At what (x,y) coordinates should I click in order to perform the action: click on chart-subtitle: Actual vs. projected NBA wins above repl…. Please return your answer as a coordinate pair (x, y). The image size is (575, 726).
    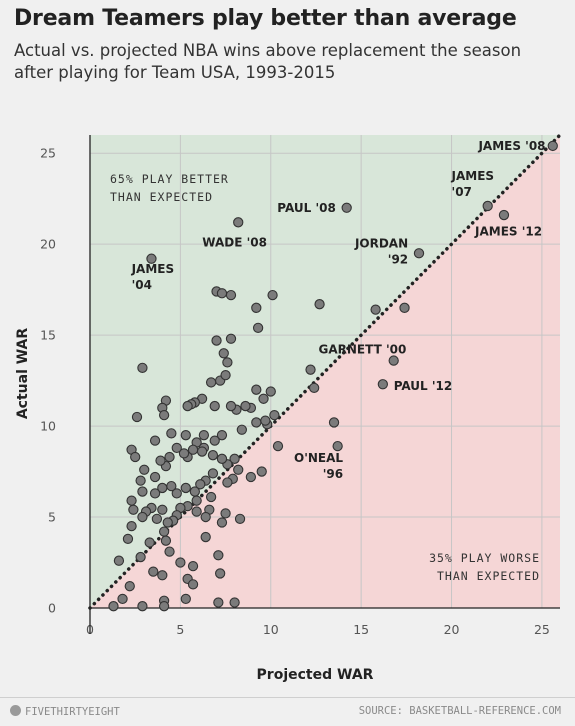
    Looking at the image, I should click on (268, 61).